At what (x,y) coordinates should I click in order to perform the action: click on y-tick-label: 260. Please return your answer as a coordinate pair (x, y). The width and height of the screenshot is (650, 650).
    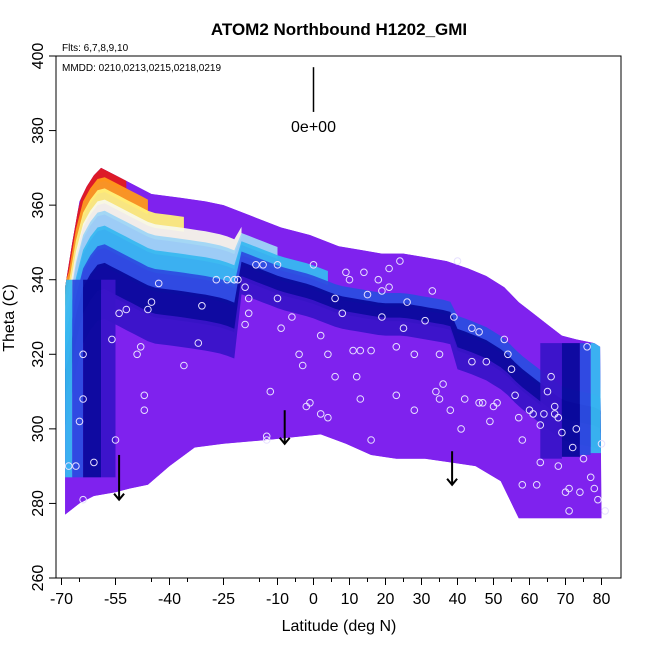
    Looking at the image, I should click on (38, 578).